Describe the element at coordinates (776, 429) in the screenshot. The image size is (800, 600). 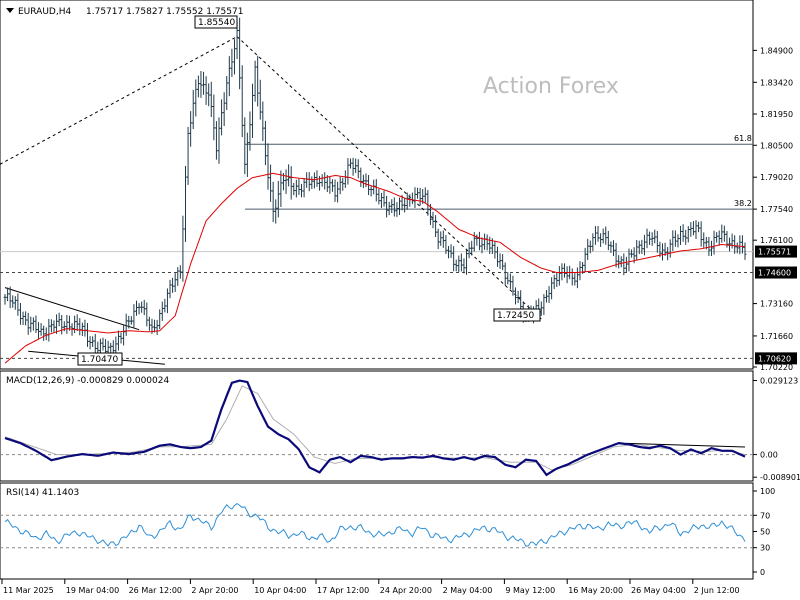
I see `macd-y-axis: 0.029123 0.00 -0.008901` at that location.